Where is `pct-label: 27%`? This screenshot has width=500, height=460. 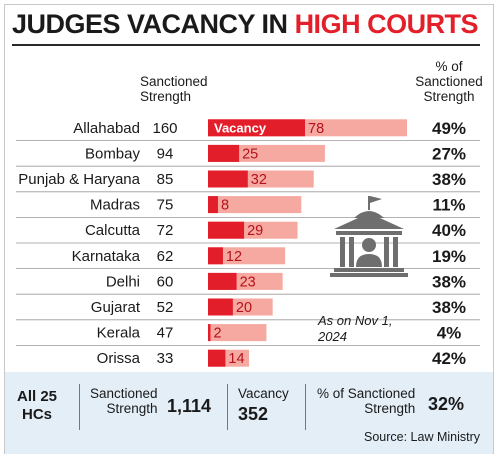 pct-label: 27% is located at coordinates (449, 153).